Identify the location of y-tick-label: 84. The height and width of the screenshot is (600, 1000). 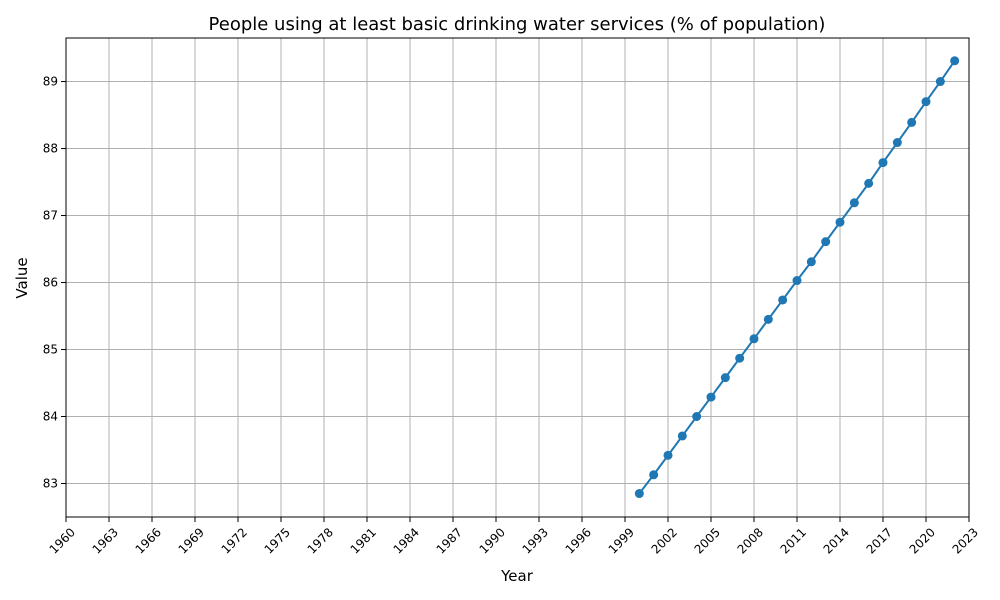
(50, 417).